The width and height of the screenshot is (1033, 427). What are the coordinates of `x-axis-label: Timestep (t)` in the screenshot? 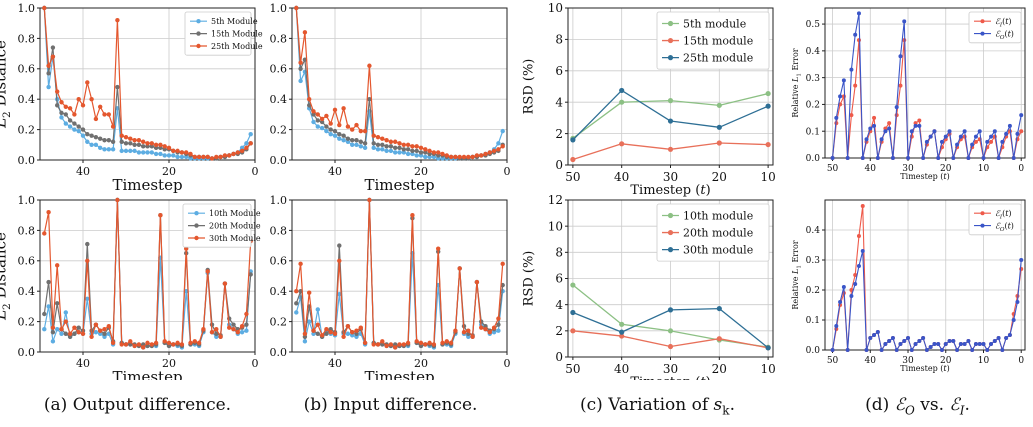 It's located at (670, 190).